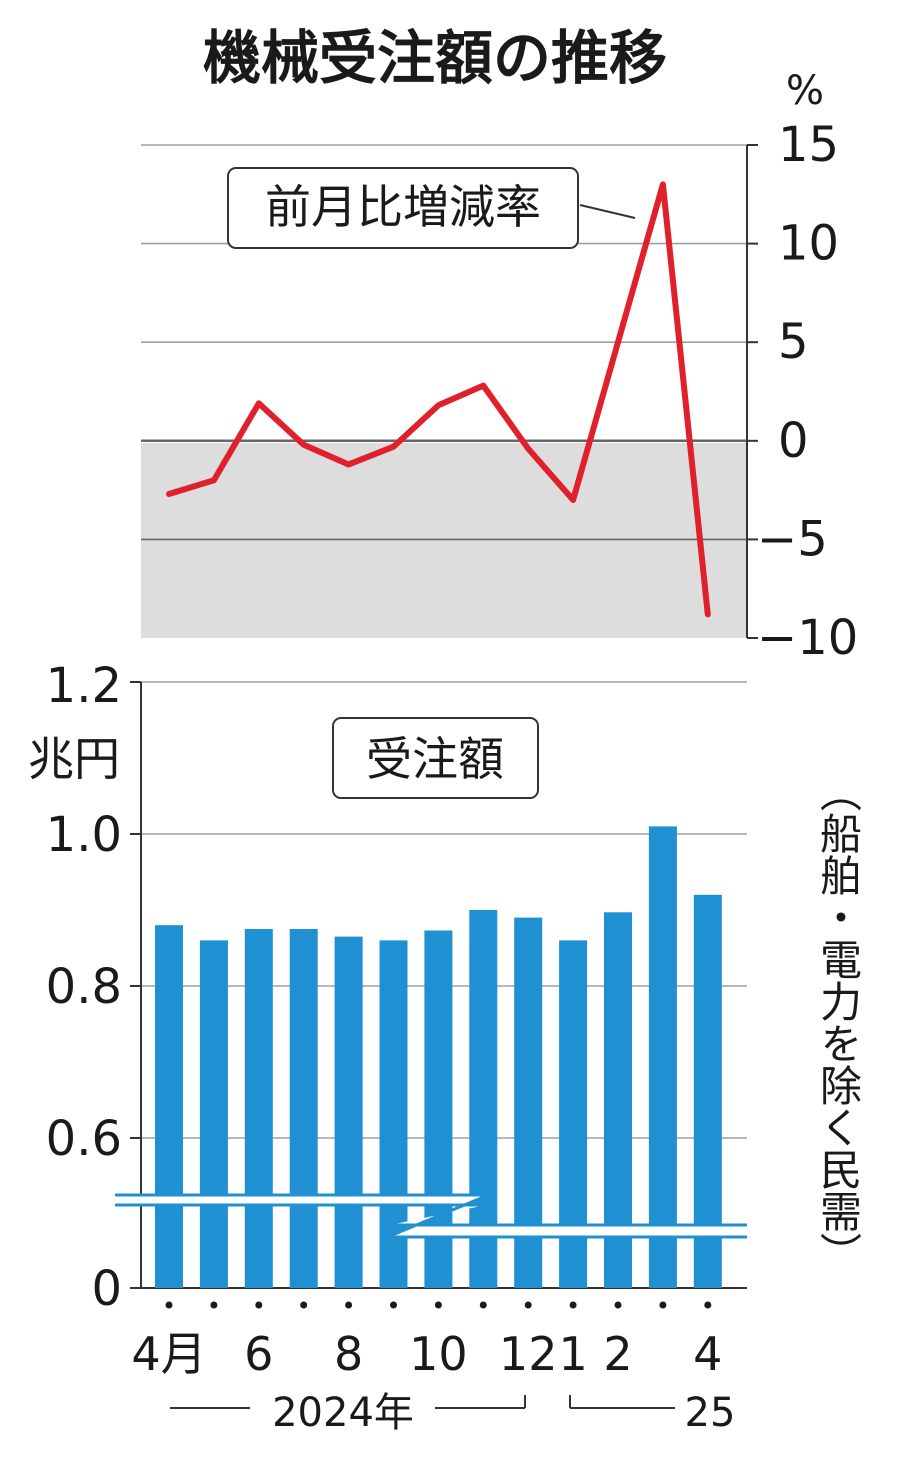 The height and width of the screenshot is (1462, 900). I want to click on rate-label-pointer, so click(607, 211).